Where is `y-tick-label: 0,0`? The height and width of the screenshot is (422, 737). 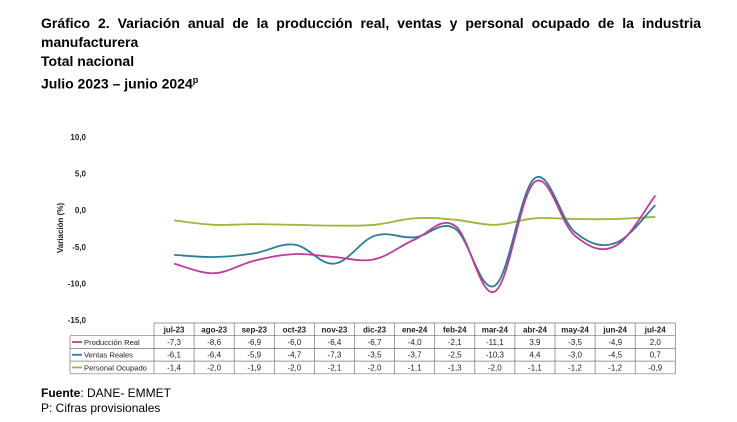 y-tick-label: 0,0 is located at coordinates (81, 210).